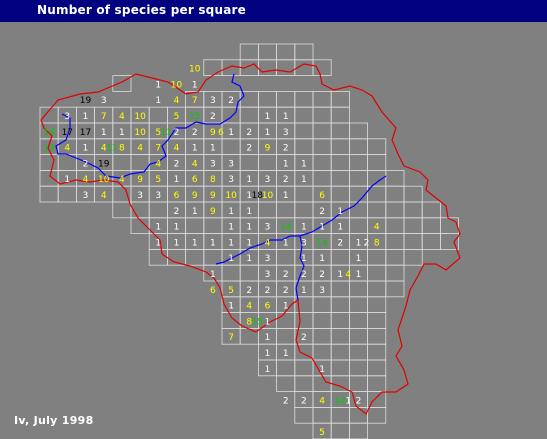 The height and width of the screenshot is (439, 547). I want to click on species-count: 7, so click(195, 101).